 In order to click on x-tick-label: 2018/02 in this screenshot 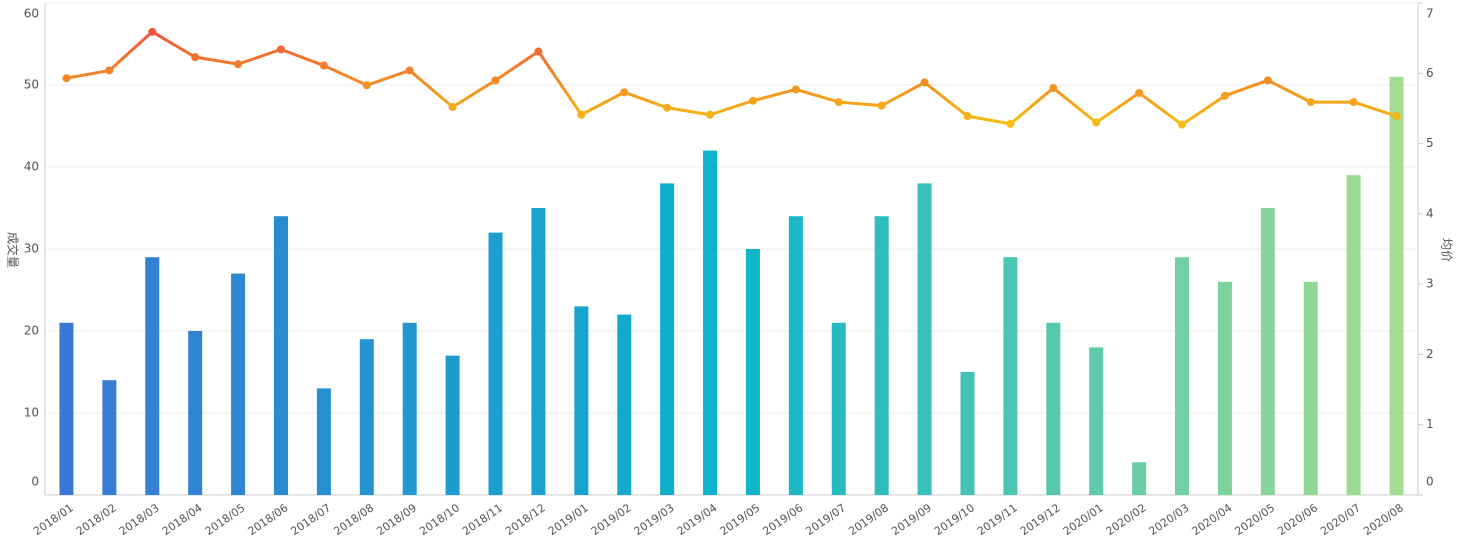, I will do `click(96, 519)`.